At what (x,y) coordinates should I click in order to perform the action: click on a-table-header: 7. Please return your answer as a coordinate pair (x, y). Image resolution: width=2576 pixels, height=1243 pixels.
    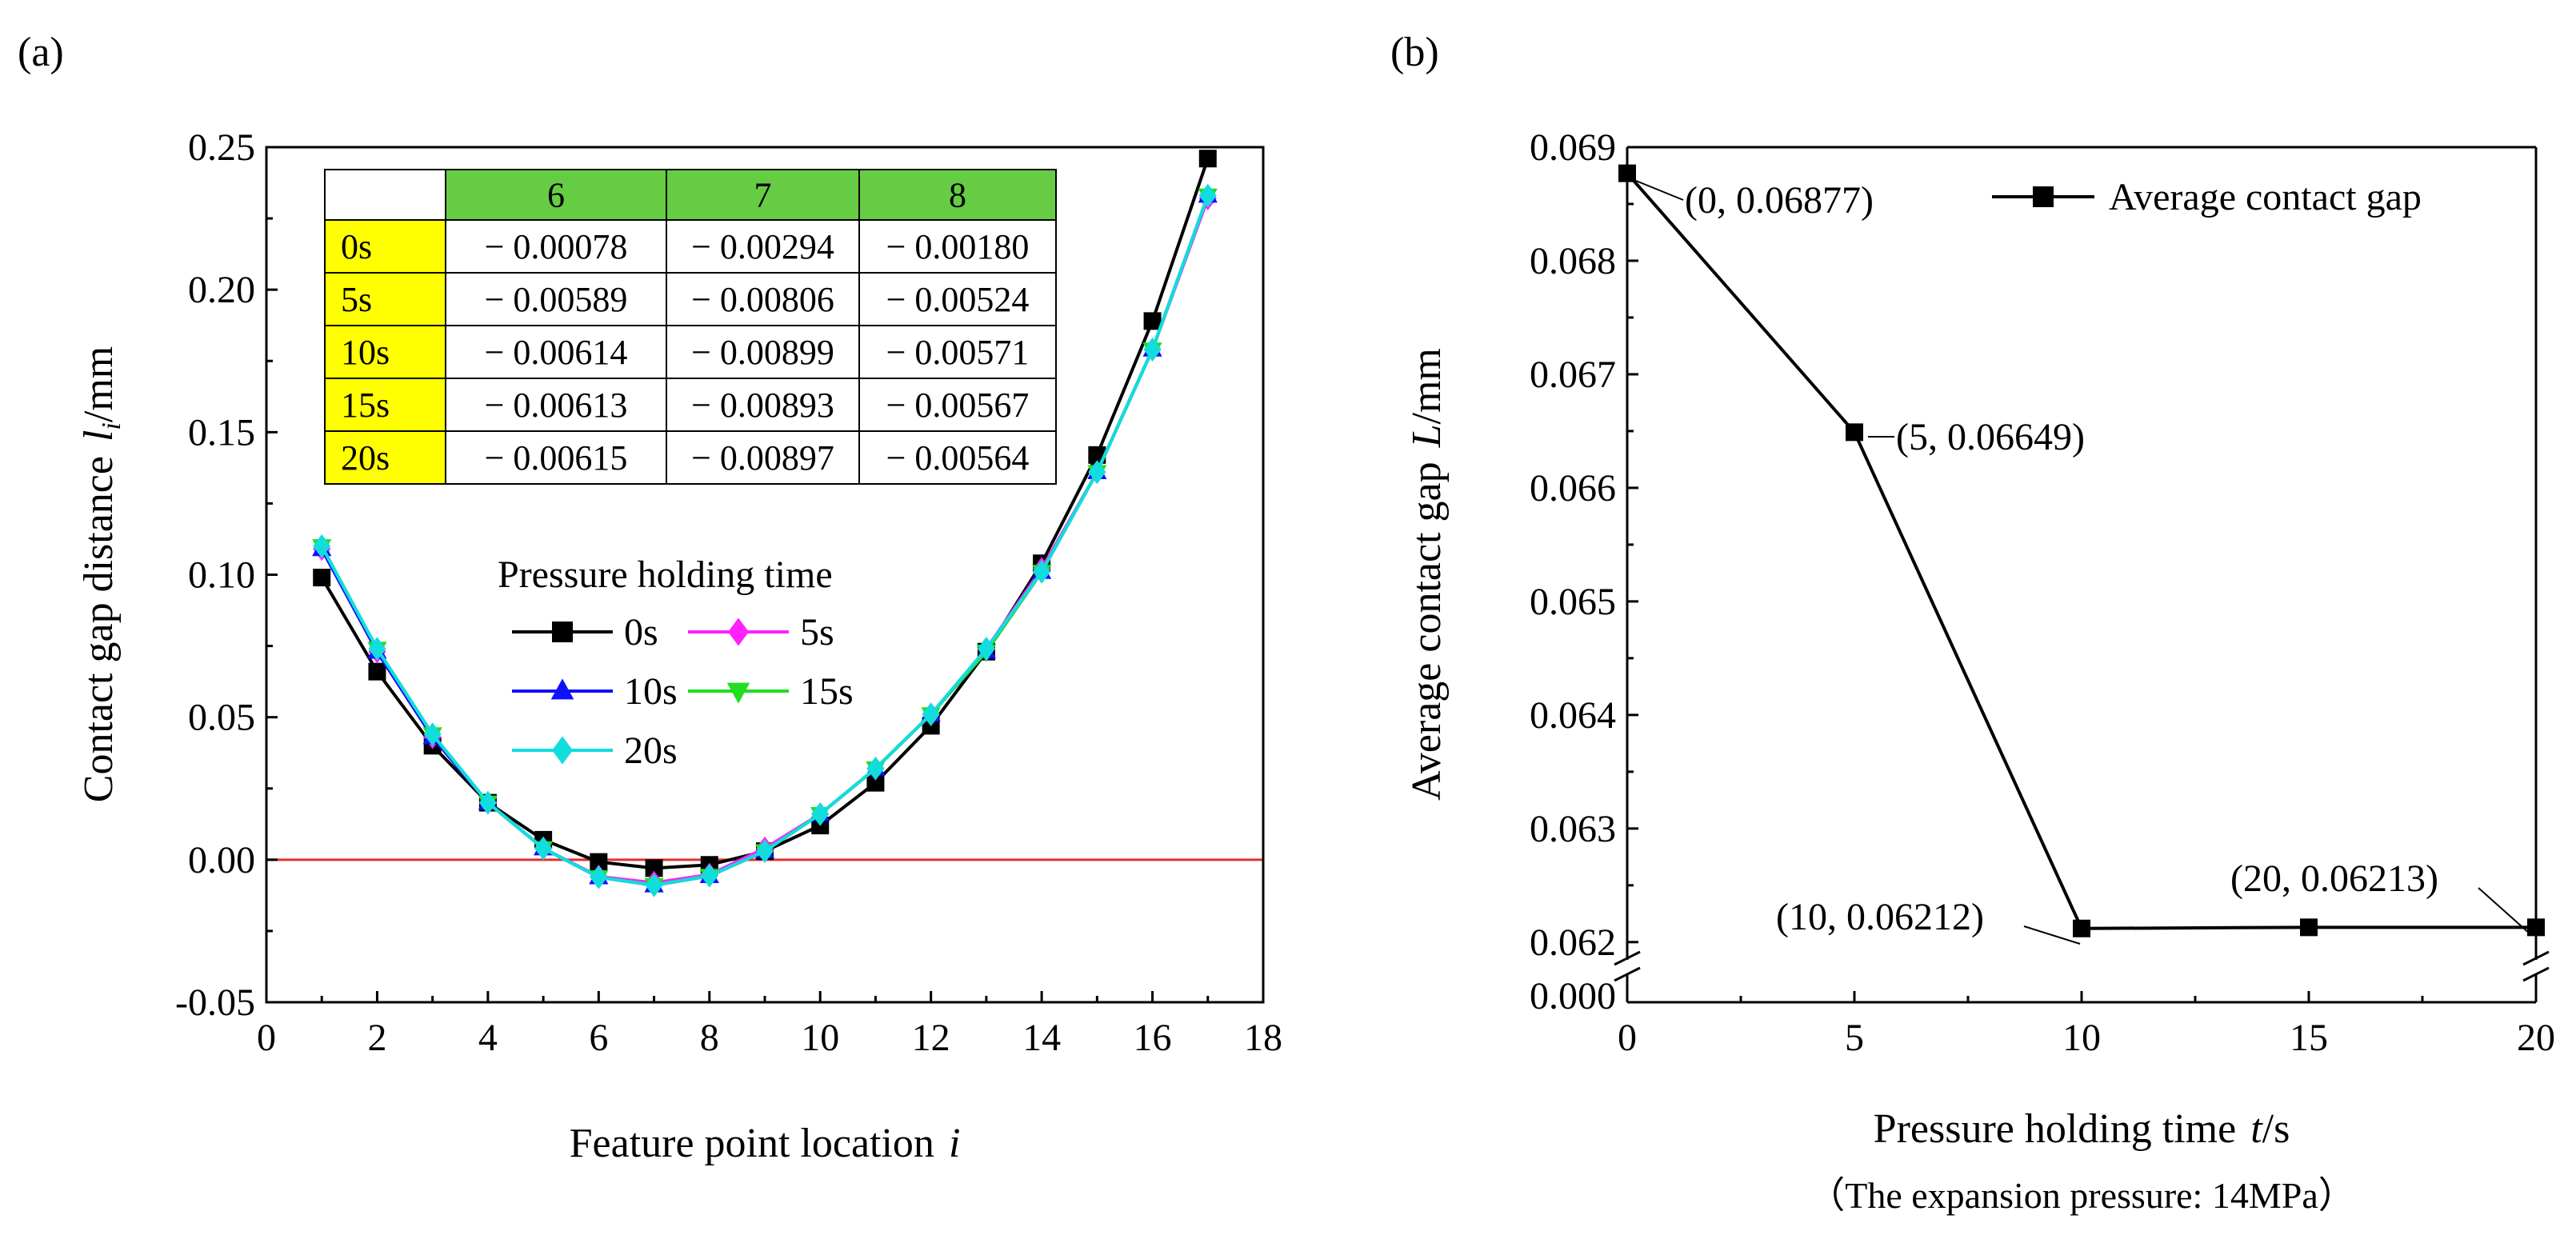
    Looking at the image, I should click on (763, 195).